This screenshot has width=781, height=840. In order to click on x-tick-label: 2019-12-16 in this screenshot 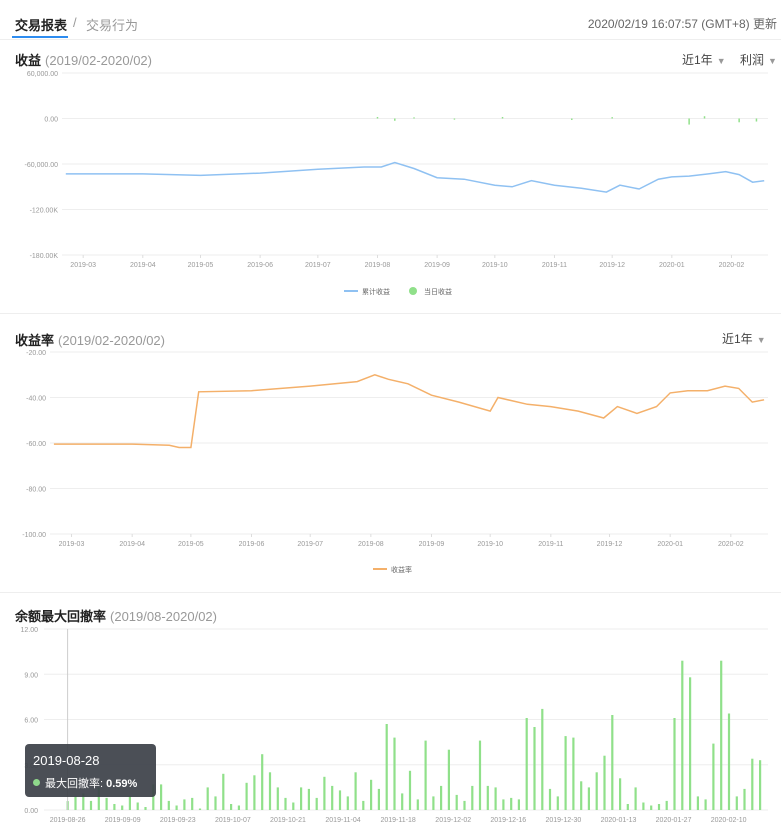, I will do `click(508, 820)`.